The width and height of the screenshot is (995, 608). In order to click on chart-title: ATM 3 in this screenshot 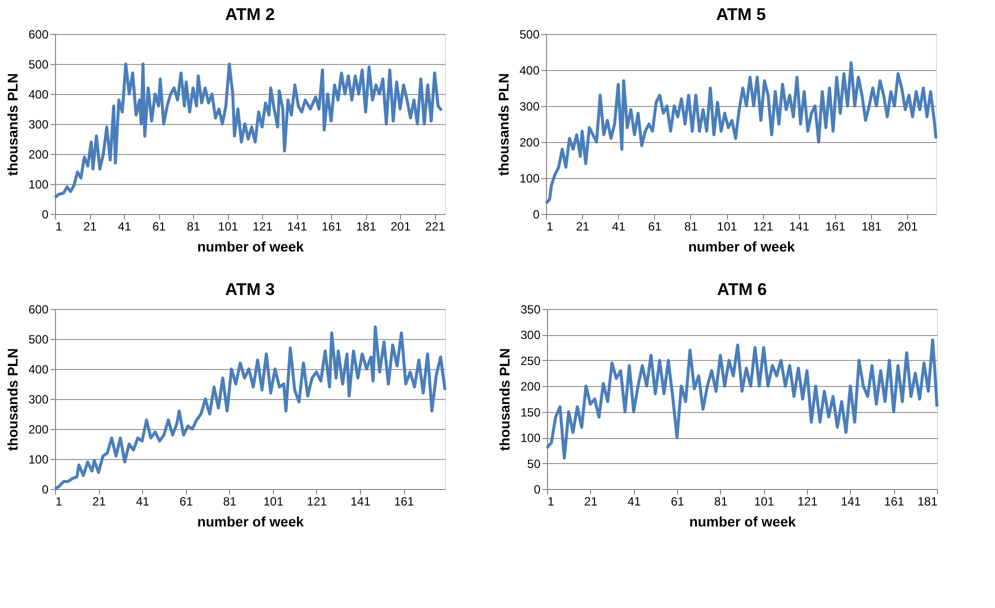, I will do `click(250, 289)`.